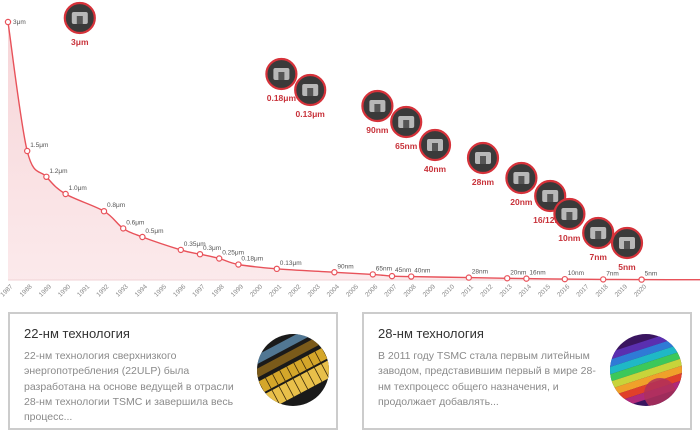 The width and height of the screenshot is (700, 437). I want to click on process-badge: 7nm, so click(598, 239).